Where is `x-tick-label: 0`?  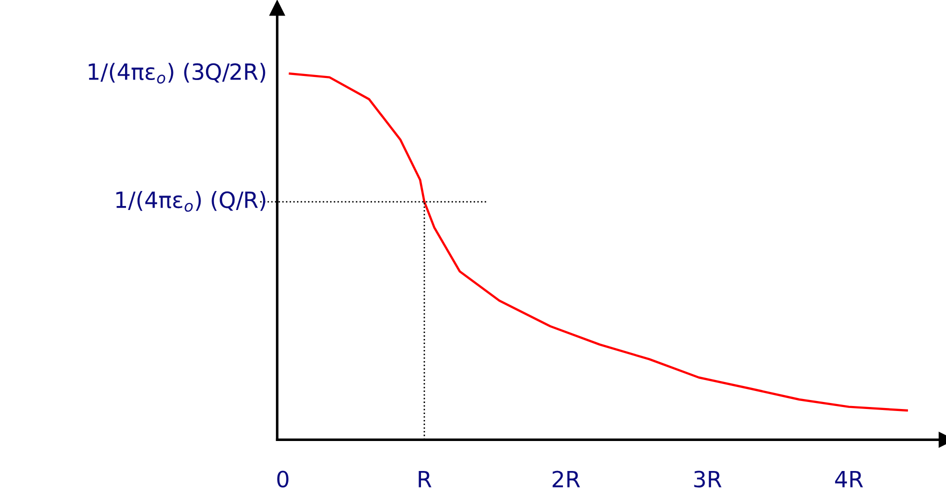
x-tick-label: 0 is located at coordinates (282, 479).